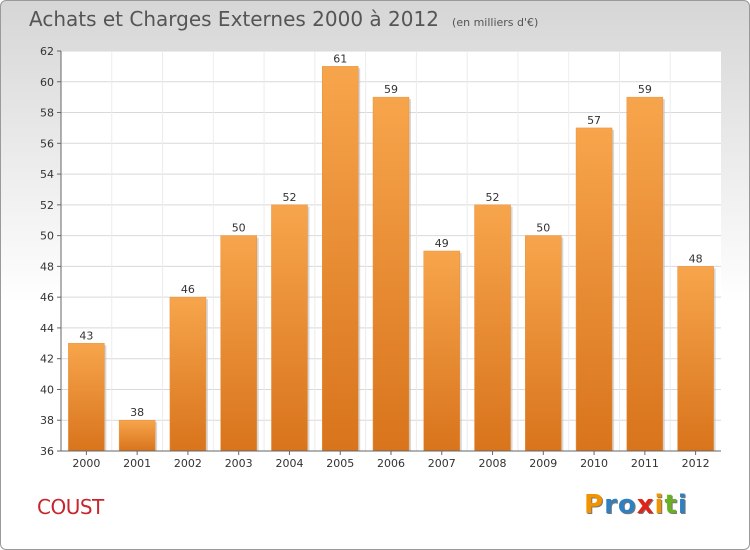 The height and width of the screenshot is (550, 750). Describe the element at coordinates (47, 266) in the screenshot. I see `y-tick-label: 48` at that location.